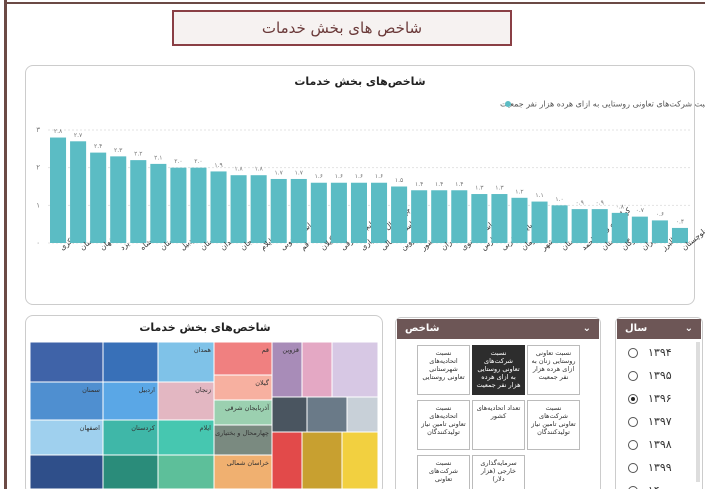 This screenshot has width=705, height=489. I want to click on indicator-option: نسبت اتحادیه‌های شهرستانی تعاونی روستایی, so click(443, 370).